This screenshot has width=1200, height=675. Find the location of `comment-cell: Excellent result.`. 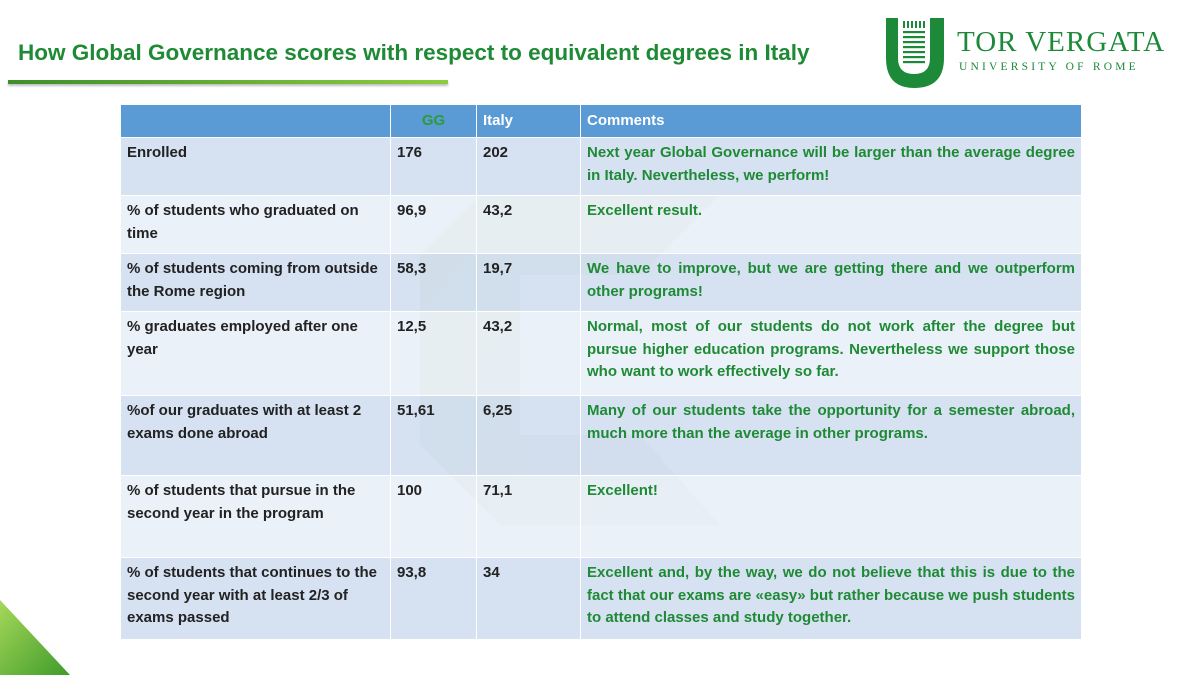

comment-cell: Excellent result. is located at coordinates (831, 224).